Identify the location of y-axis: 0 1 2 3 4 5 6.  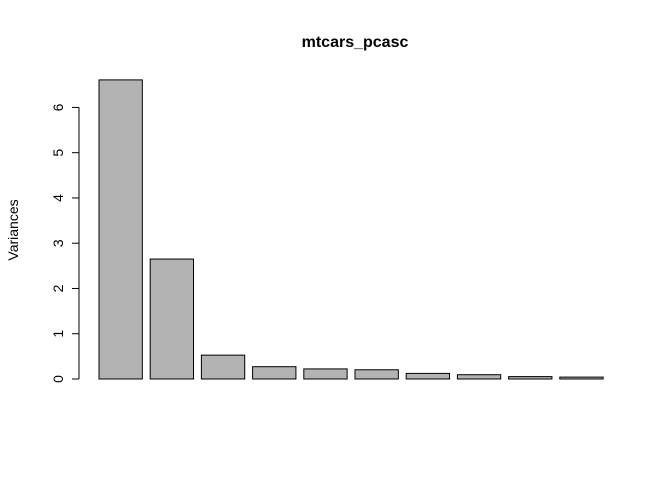
(65, 243).